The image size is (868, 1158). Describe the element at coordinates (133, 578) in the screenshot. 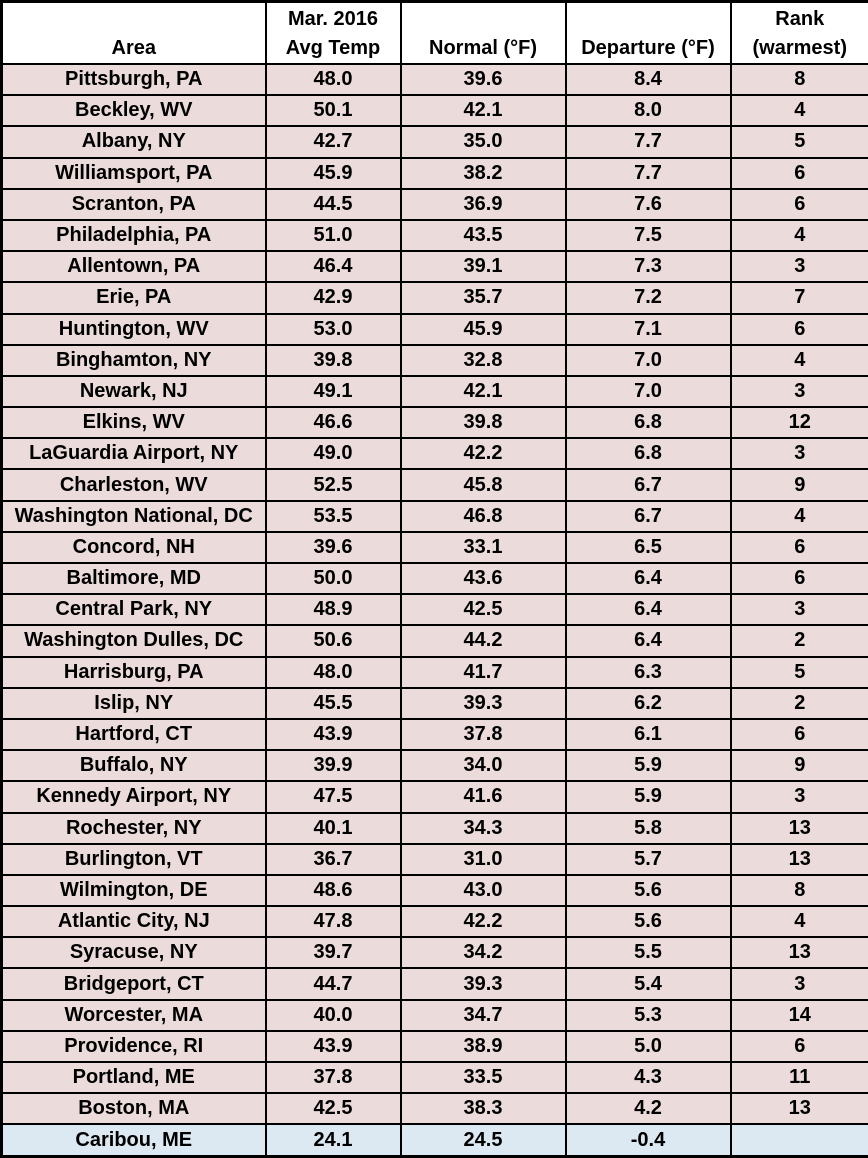

I see `cell-area: Baltimore, MD` at that location.